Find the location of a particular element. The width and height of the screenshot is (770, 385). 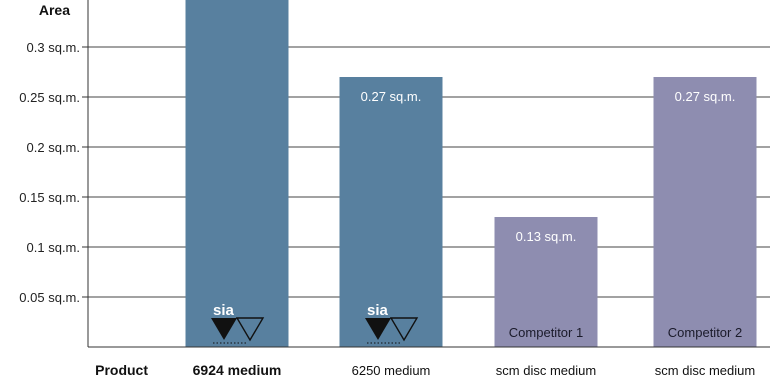

bar-group: 0.38 sq.m.sia is located at coordinates (237, 173).